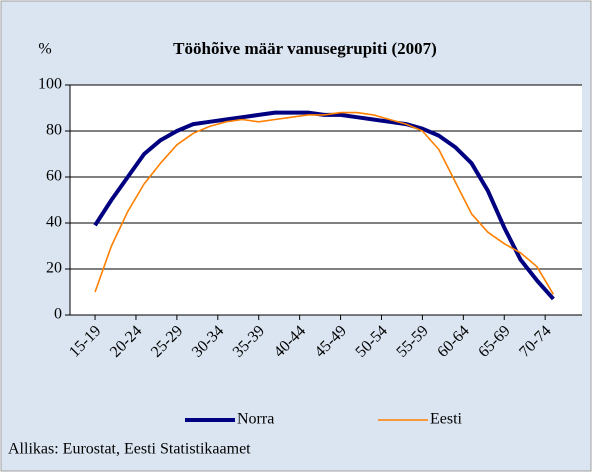  I want to click on y-tick-label: 60, so click(54, 176).